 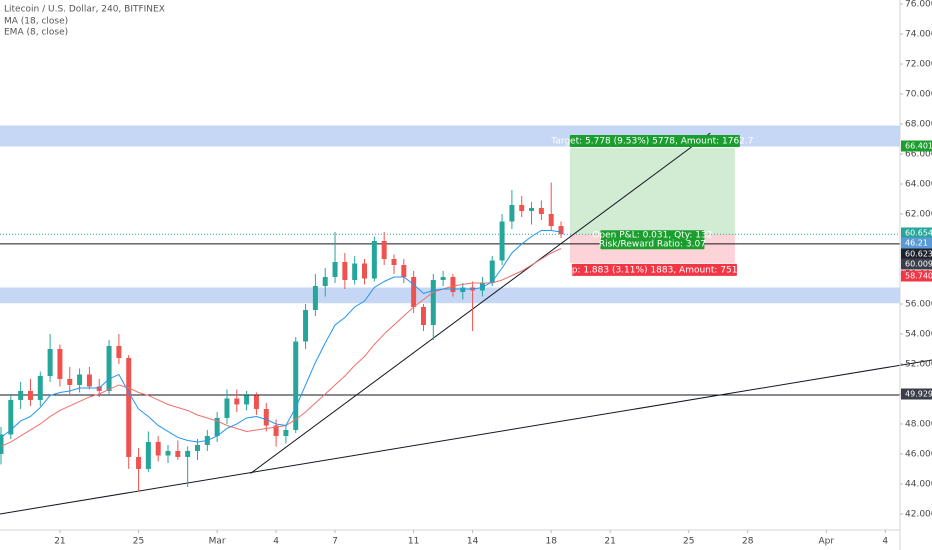 I want to click on y-tick-label: 48.000, so click(x=918, y=424).